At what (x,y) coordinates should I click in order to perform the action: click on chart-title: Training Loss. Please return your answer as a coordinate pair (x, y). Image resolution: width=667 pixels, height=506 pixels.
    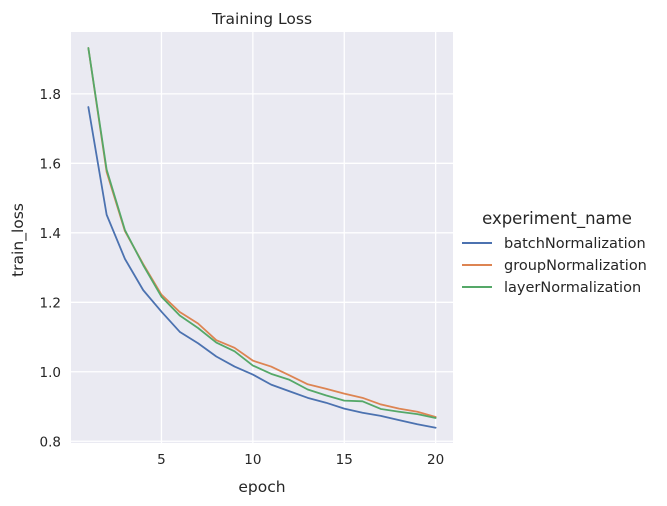
    Looking at the image, I should click on (261, 19).